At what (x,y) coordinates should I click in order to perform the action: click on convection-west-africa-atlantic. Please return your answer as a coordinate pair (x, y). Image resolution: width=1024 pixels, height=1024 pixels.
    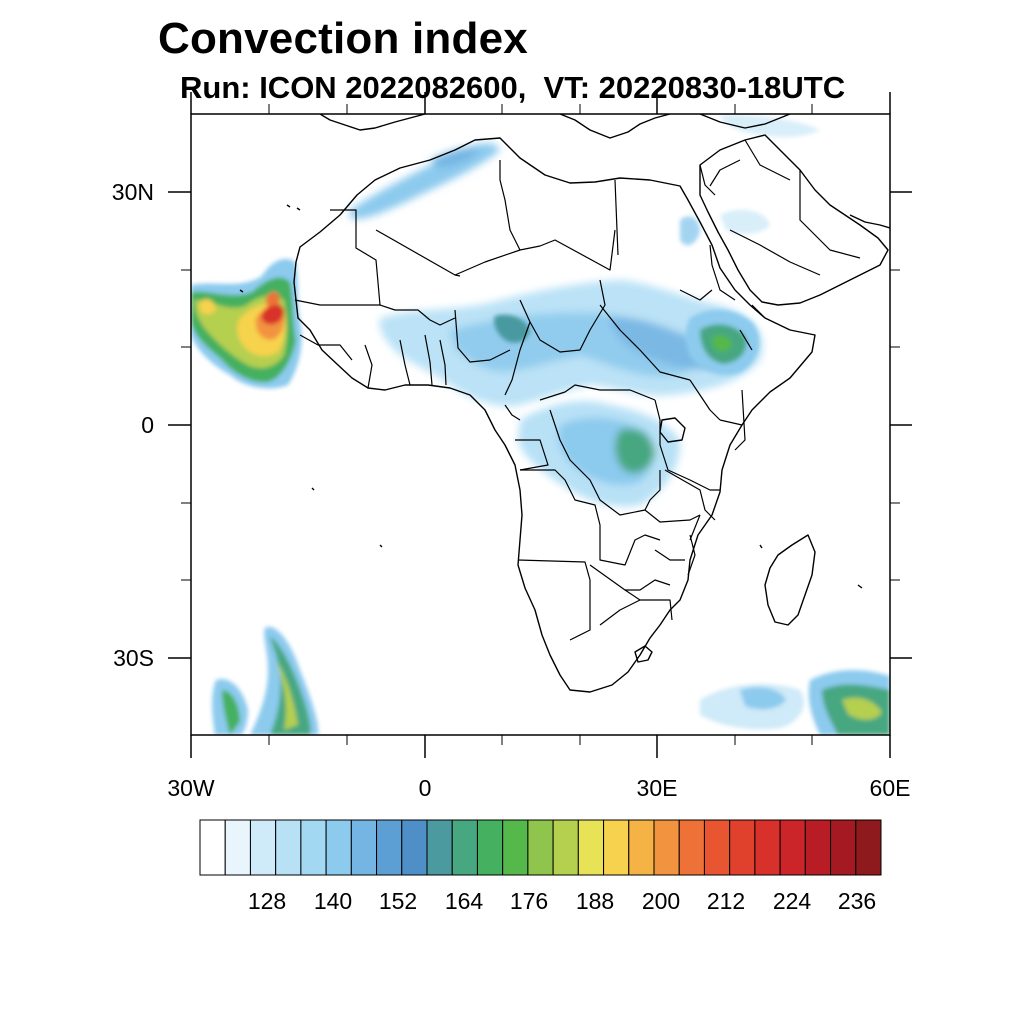
    Looking at the image, I should click on (246, 323).